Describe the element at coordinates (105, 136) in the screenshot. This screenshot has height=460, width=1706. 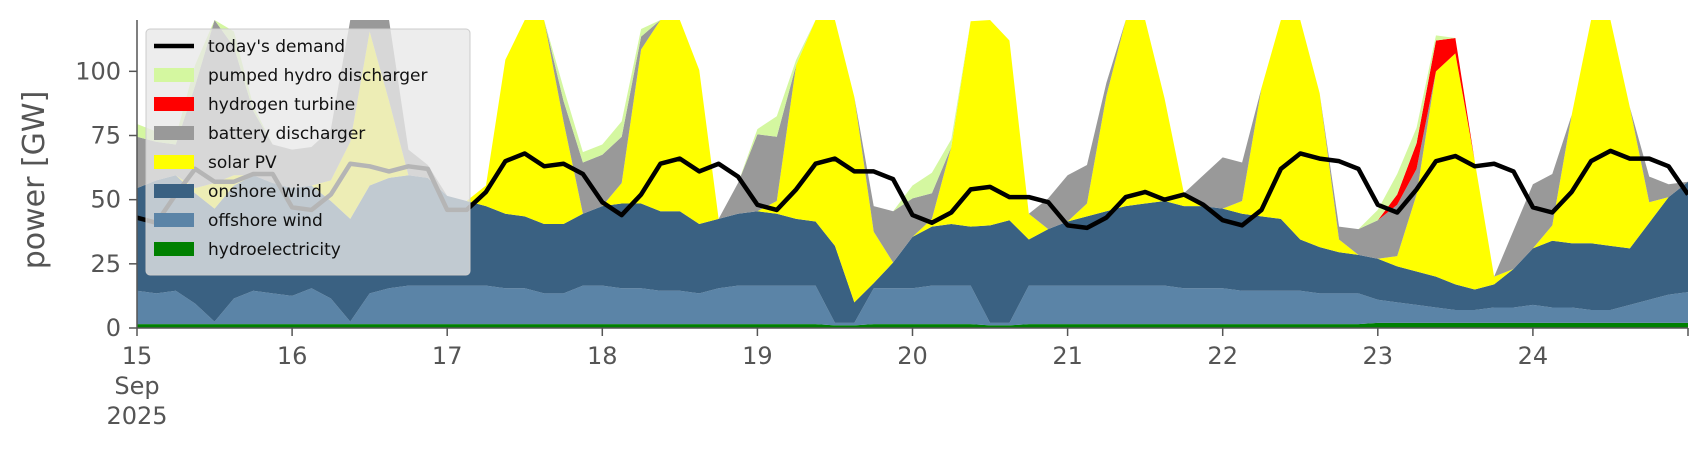
I see `y-tick-label: 75` at that location.